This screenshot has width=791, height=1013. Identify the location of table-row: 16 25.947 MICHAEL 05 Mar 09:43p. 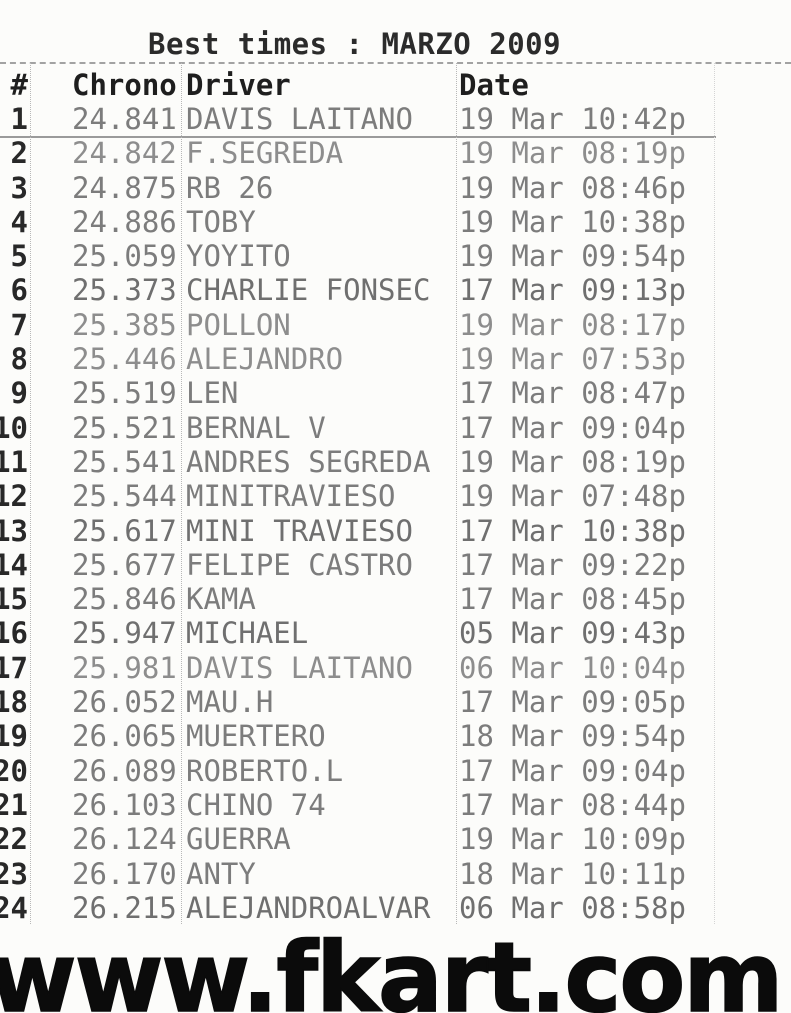
(395, 633).